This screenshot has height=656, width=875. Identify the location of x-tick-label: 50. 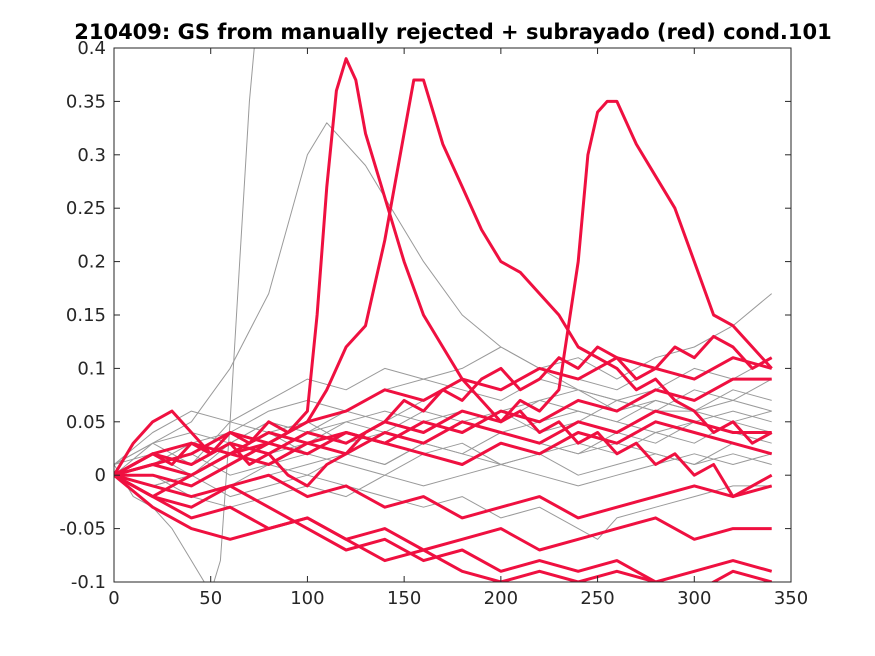
(210, 598).